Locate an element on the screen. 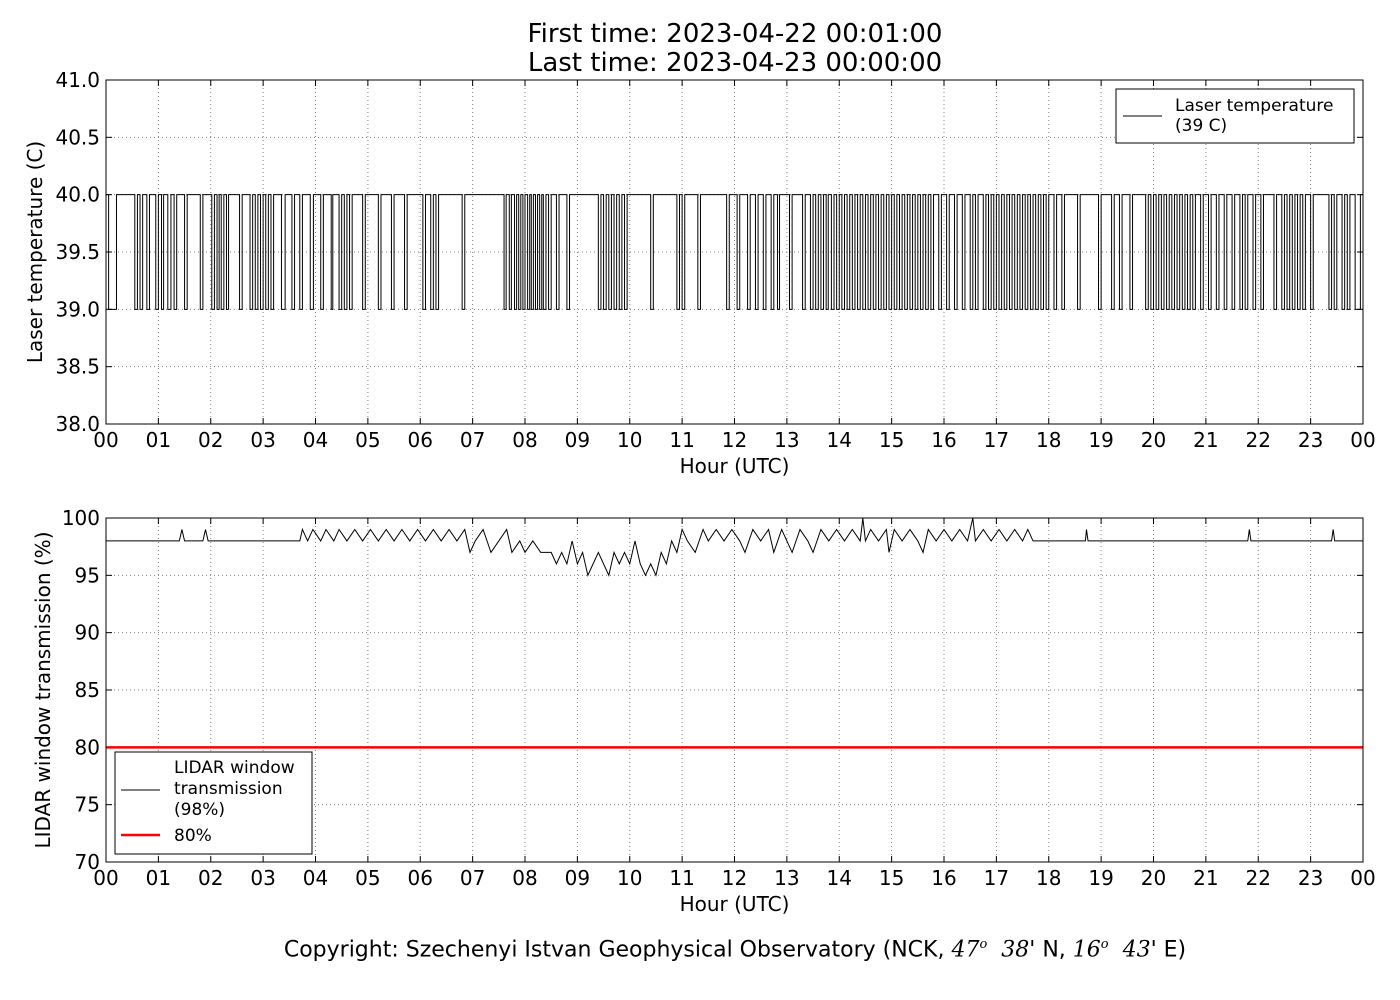  y-tick-label: 90 is located at coordinates (87, 633).